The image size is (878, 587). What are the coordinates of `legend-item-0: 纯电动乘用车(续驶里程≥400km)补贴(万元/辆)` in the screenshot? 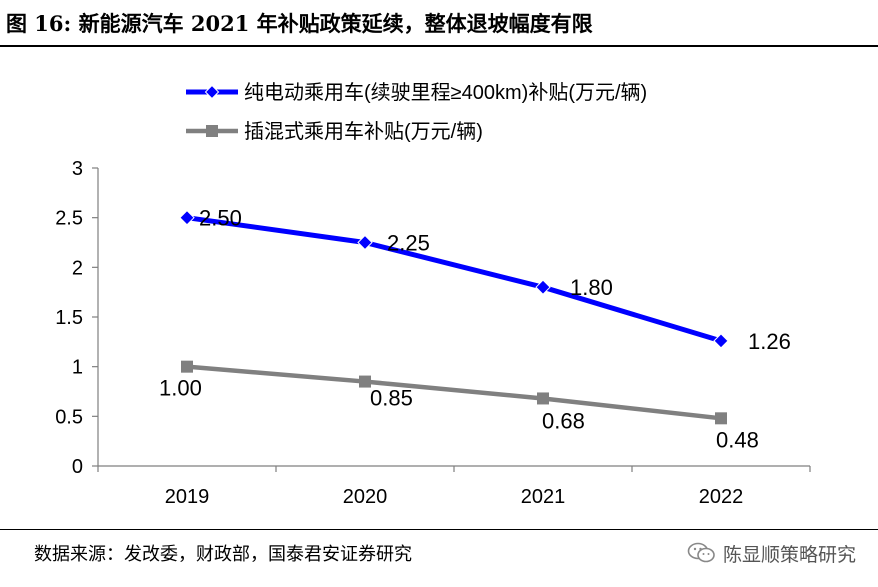 It's located at (416, 92).